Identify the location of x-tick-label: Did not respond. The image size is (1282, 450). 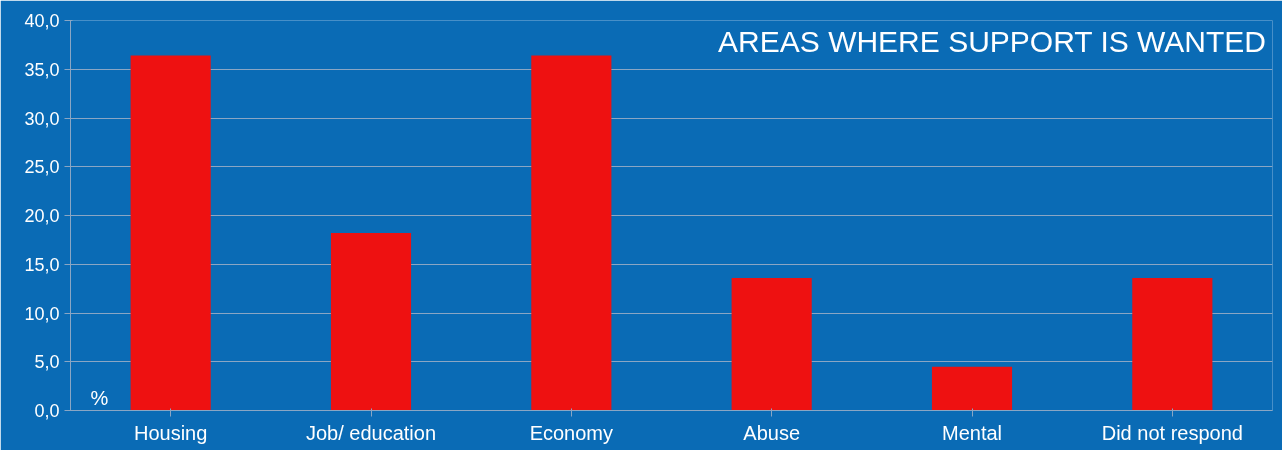
(1172, 432).